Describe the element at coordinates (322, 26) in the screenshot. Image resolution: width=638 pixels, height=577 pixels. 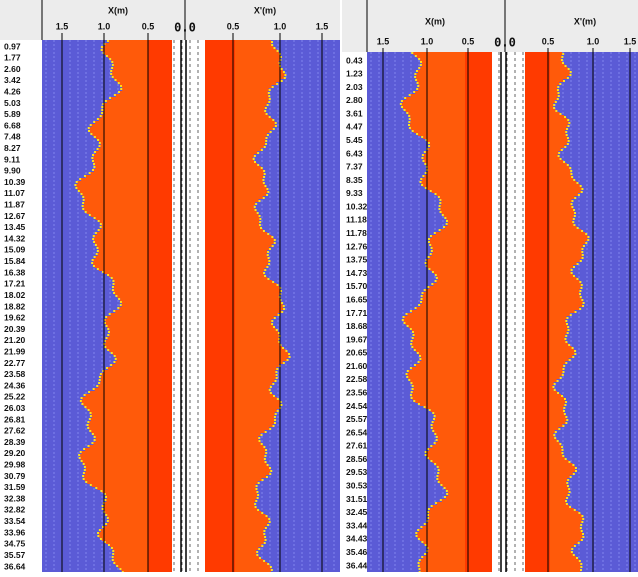
I see `tick-label: 1.5` at that location.